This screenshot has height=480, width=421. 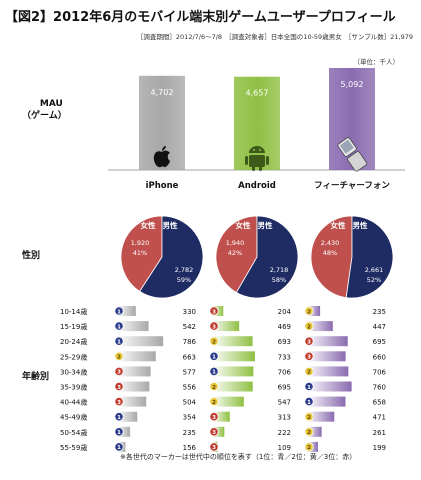 What do you see at coordinates (346, 146) in the screenshot?
I see `phone-screen` at bounding box center [346, 146].